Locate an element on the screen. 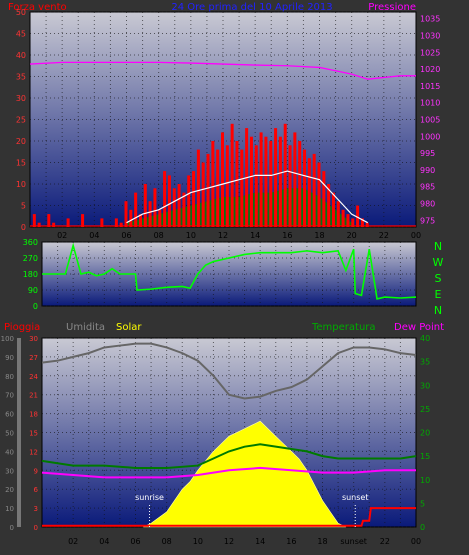 The image size is (469, 555). legend-solar: Solar is located at coordinates (129, 327).